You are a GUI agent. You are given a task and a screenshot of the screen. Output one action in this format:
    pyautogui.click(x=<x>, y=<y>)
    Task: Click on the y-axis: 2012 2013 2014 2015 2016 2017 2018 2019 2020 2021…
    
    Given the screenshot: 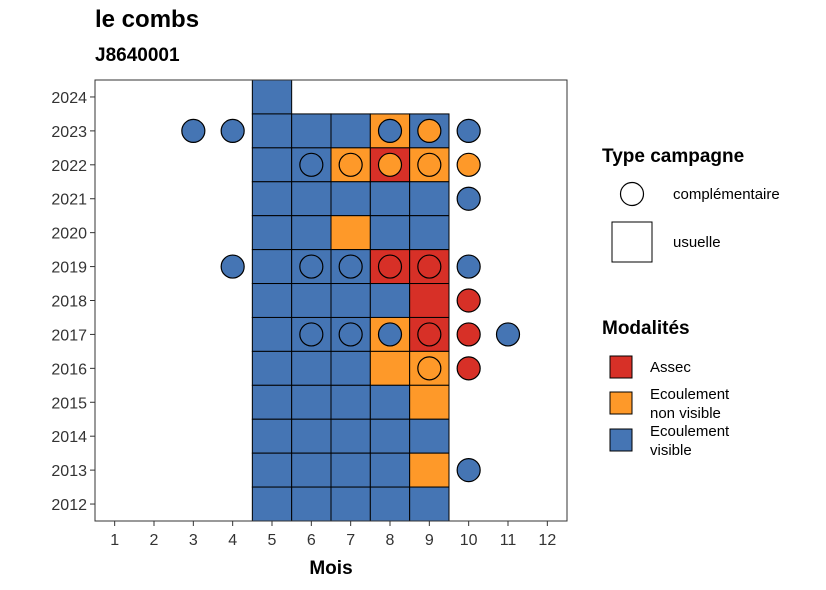 What is the action you would take?
    pyautogui.click(x=73, y=302)
    